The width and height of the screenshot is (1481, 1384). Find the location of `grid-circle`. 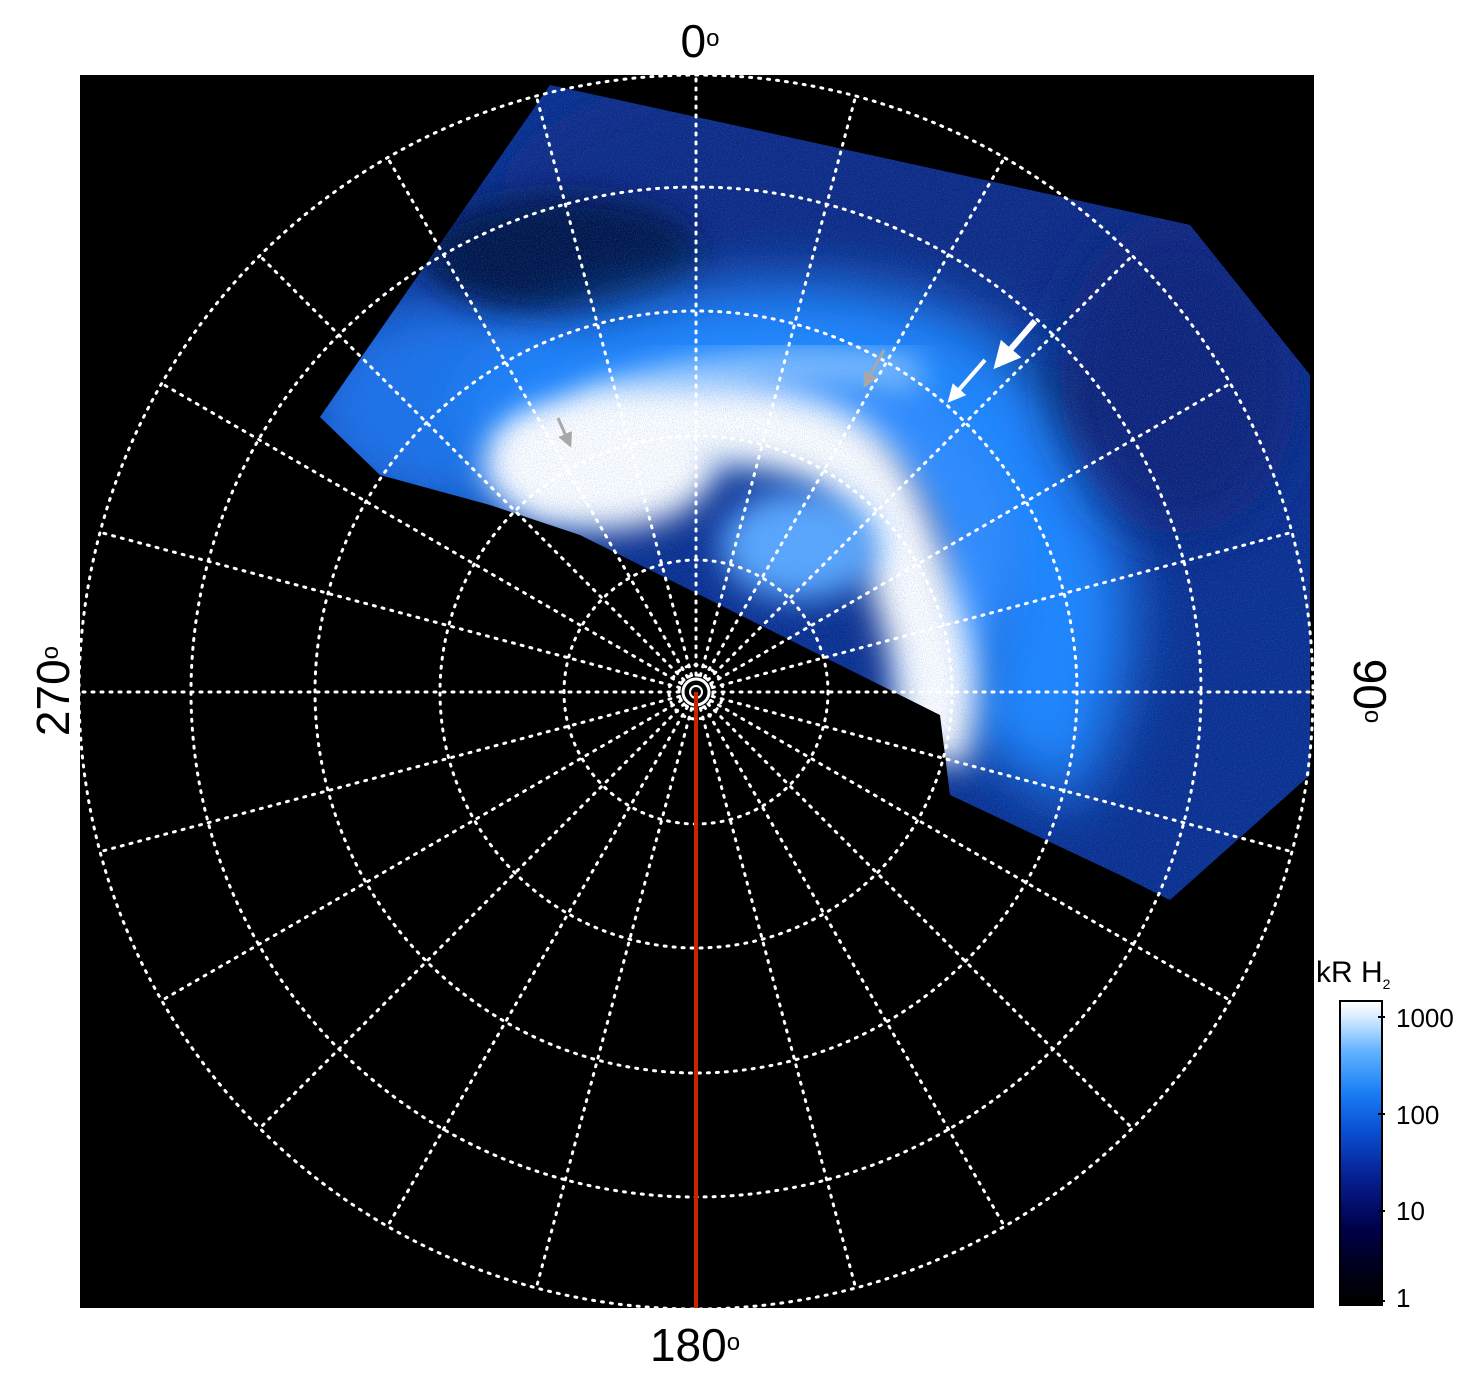

grid-circle is located at coordinates (696, 692).